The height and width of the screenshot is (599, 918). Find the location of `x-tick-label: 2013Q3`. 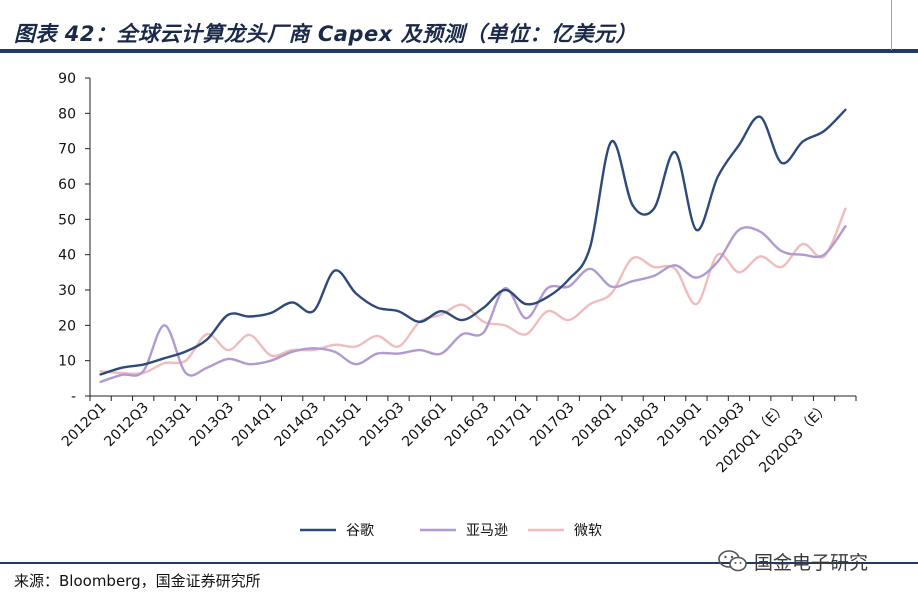

x-tick-label: 2013Q3 is located at coordinates (212, 425).